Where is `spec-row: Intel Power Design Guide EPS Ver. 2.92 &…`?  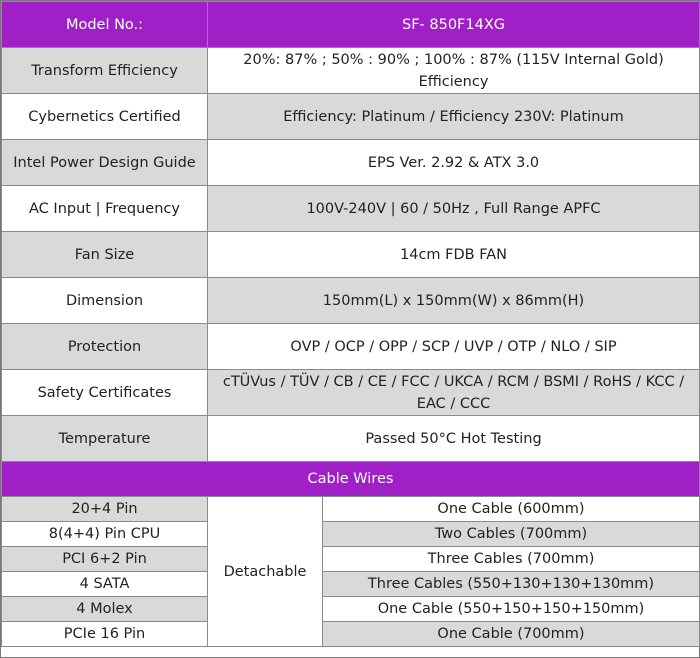
spec-row: Intel Power Design Guide EPS Ver. 2.92 &… is located at coordinates (350, 162).